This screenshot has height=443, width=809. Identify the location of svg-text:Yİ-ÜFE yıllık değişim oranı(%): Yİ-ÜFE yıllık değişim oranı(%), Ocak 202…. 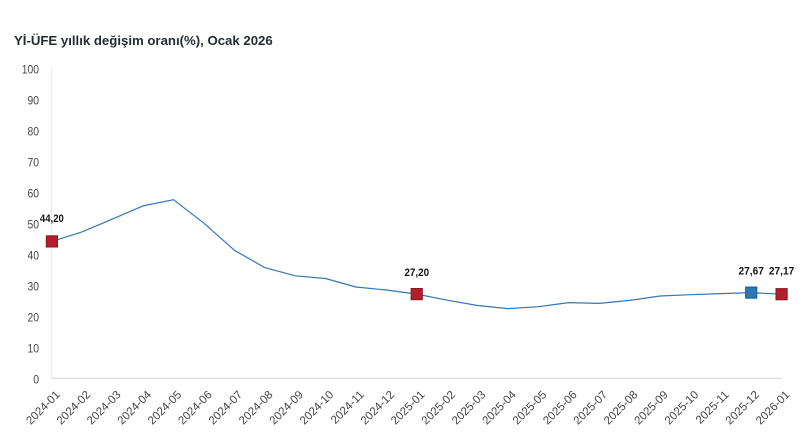
(143, 40).